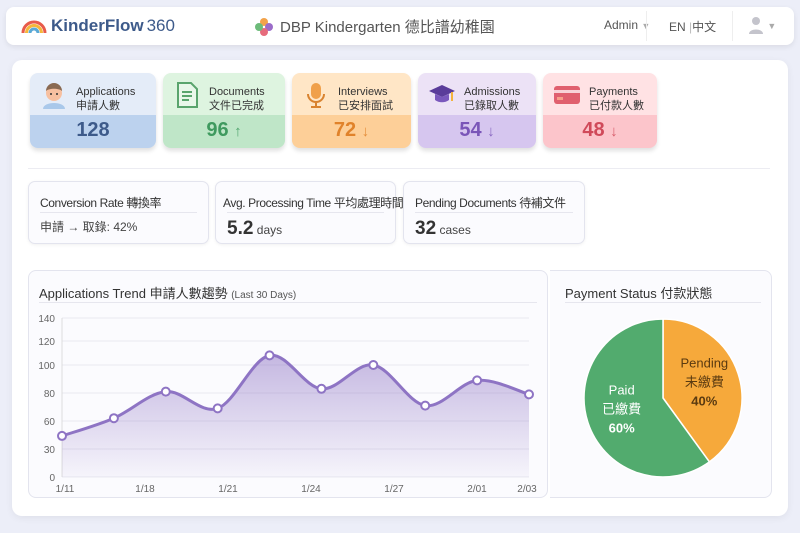 The image size is (800, 533). I want to click on info-title: Avg. Processing Time 平均處理時間, so click(313, 203).